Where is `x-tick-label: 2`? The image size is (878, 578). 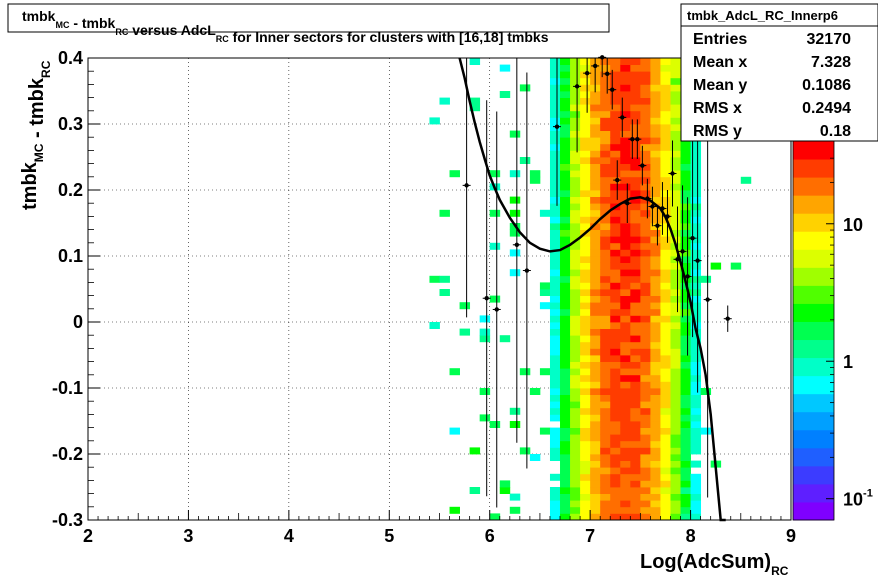
x-tick-label: 2 is located at coordinates (88, 536).